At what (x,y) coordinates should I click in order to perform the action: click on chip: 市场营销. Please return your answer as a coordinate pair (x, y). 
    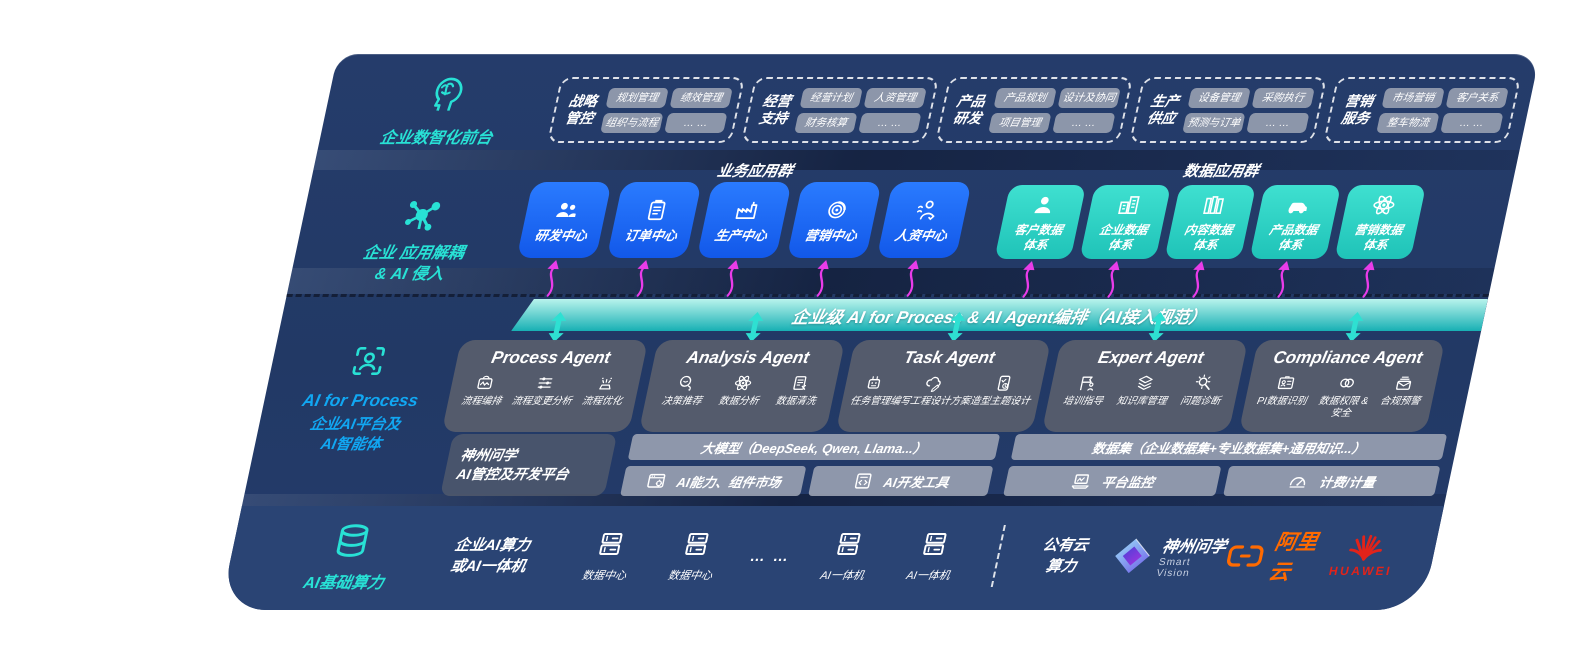
    Looking at the image, I should click on (1413, 97).